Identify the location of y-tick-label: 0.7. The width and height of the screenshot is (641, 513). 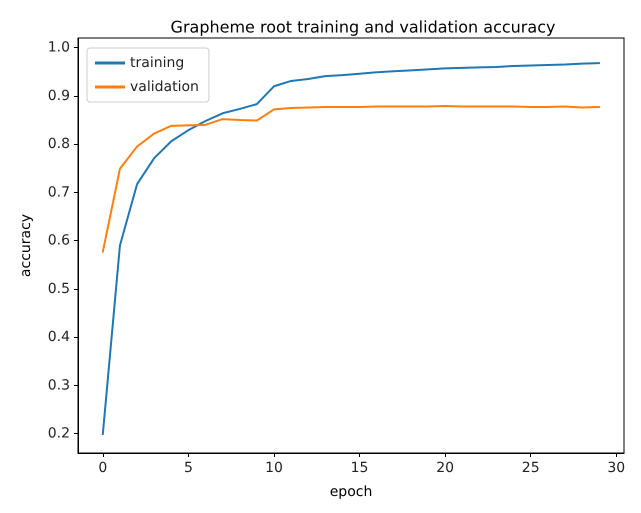
(59, 192).